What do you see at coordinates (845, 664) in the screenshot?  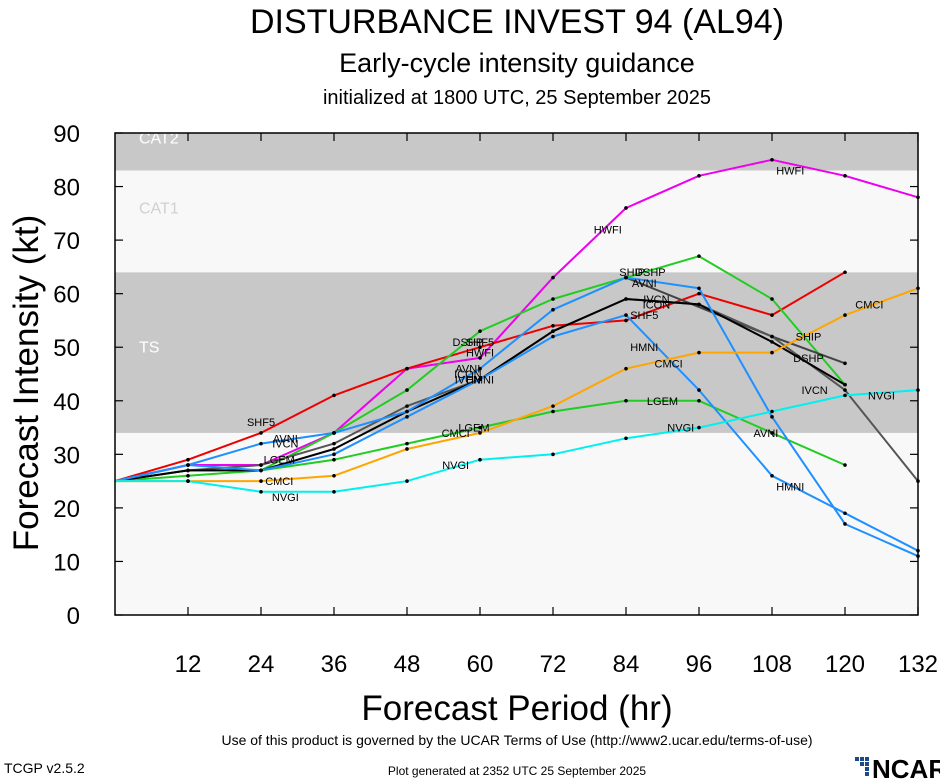 I see `x-tick-label: 120` at bounding box center [845, 664].